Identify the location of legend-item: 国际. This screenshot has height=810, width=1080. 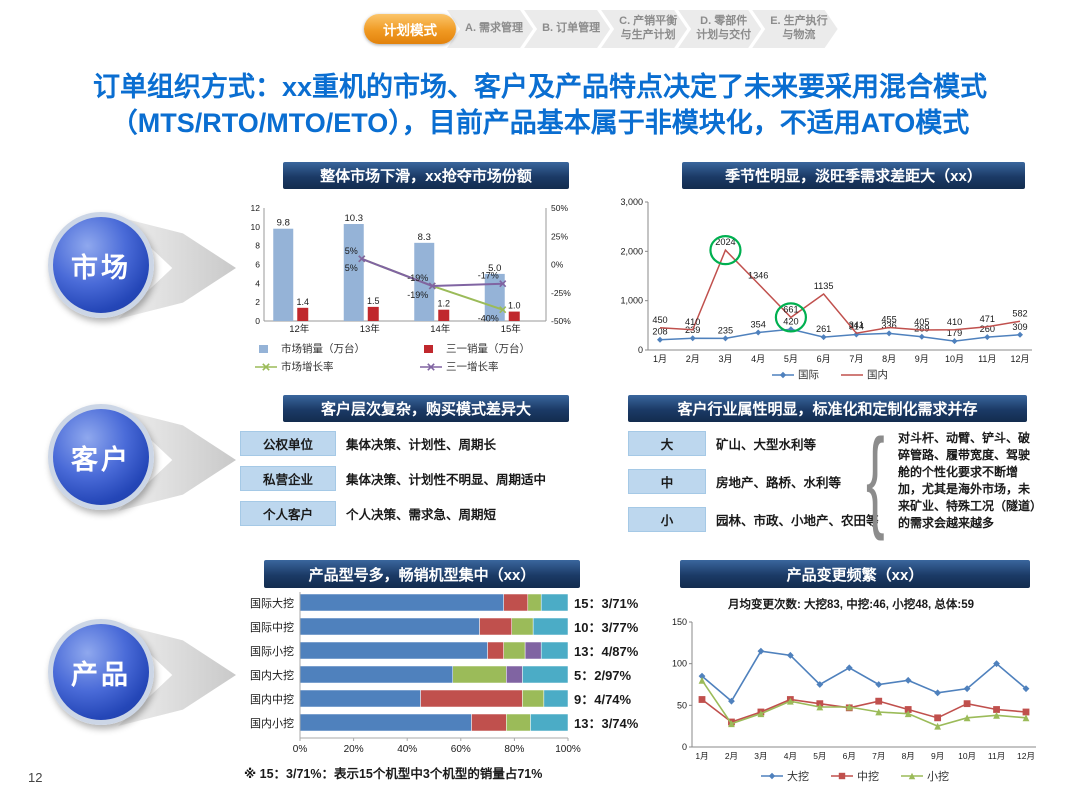
(795, 374).